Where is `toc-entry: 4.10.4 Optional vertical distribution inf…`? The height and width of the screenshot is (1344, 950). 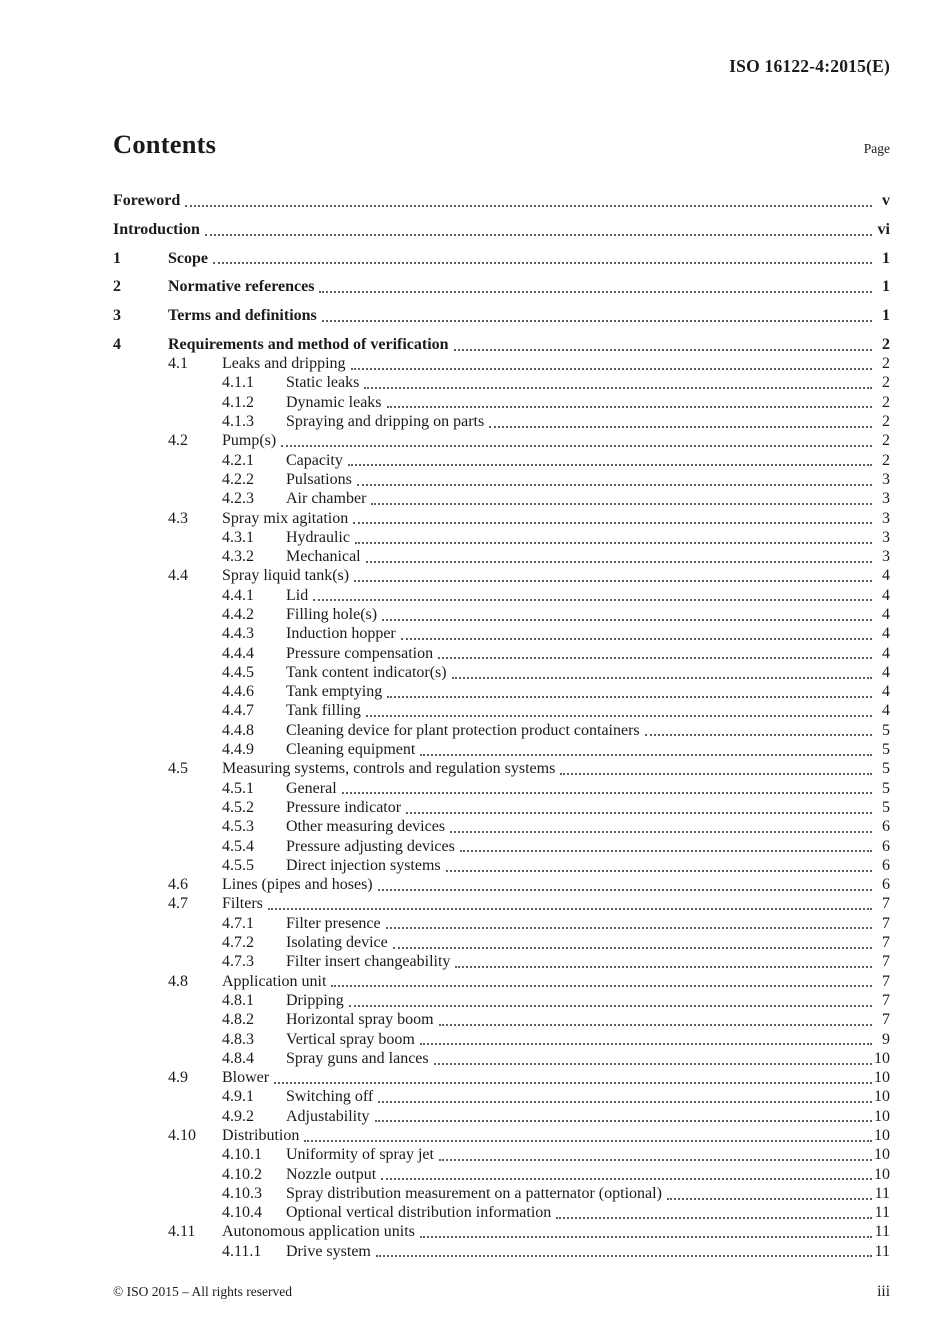
toc-entry: 4.10.4 Optional vertical distribution inf… is located at coordinates (501, 1212).